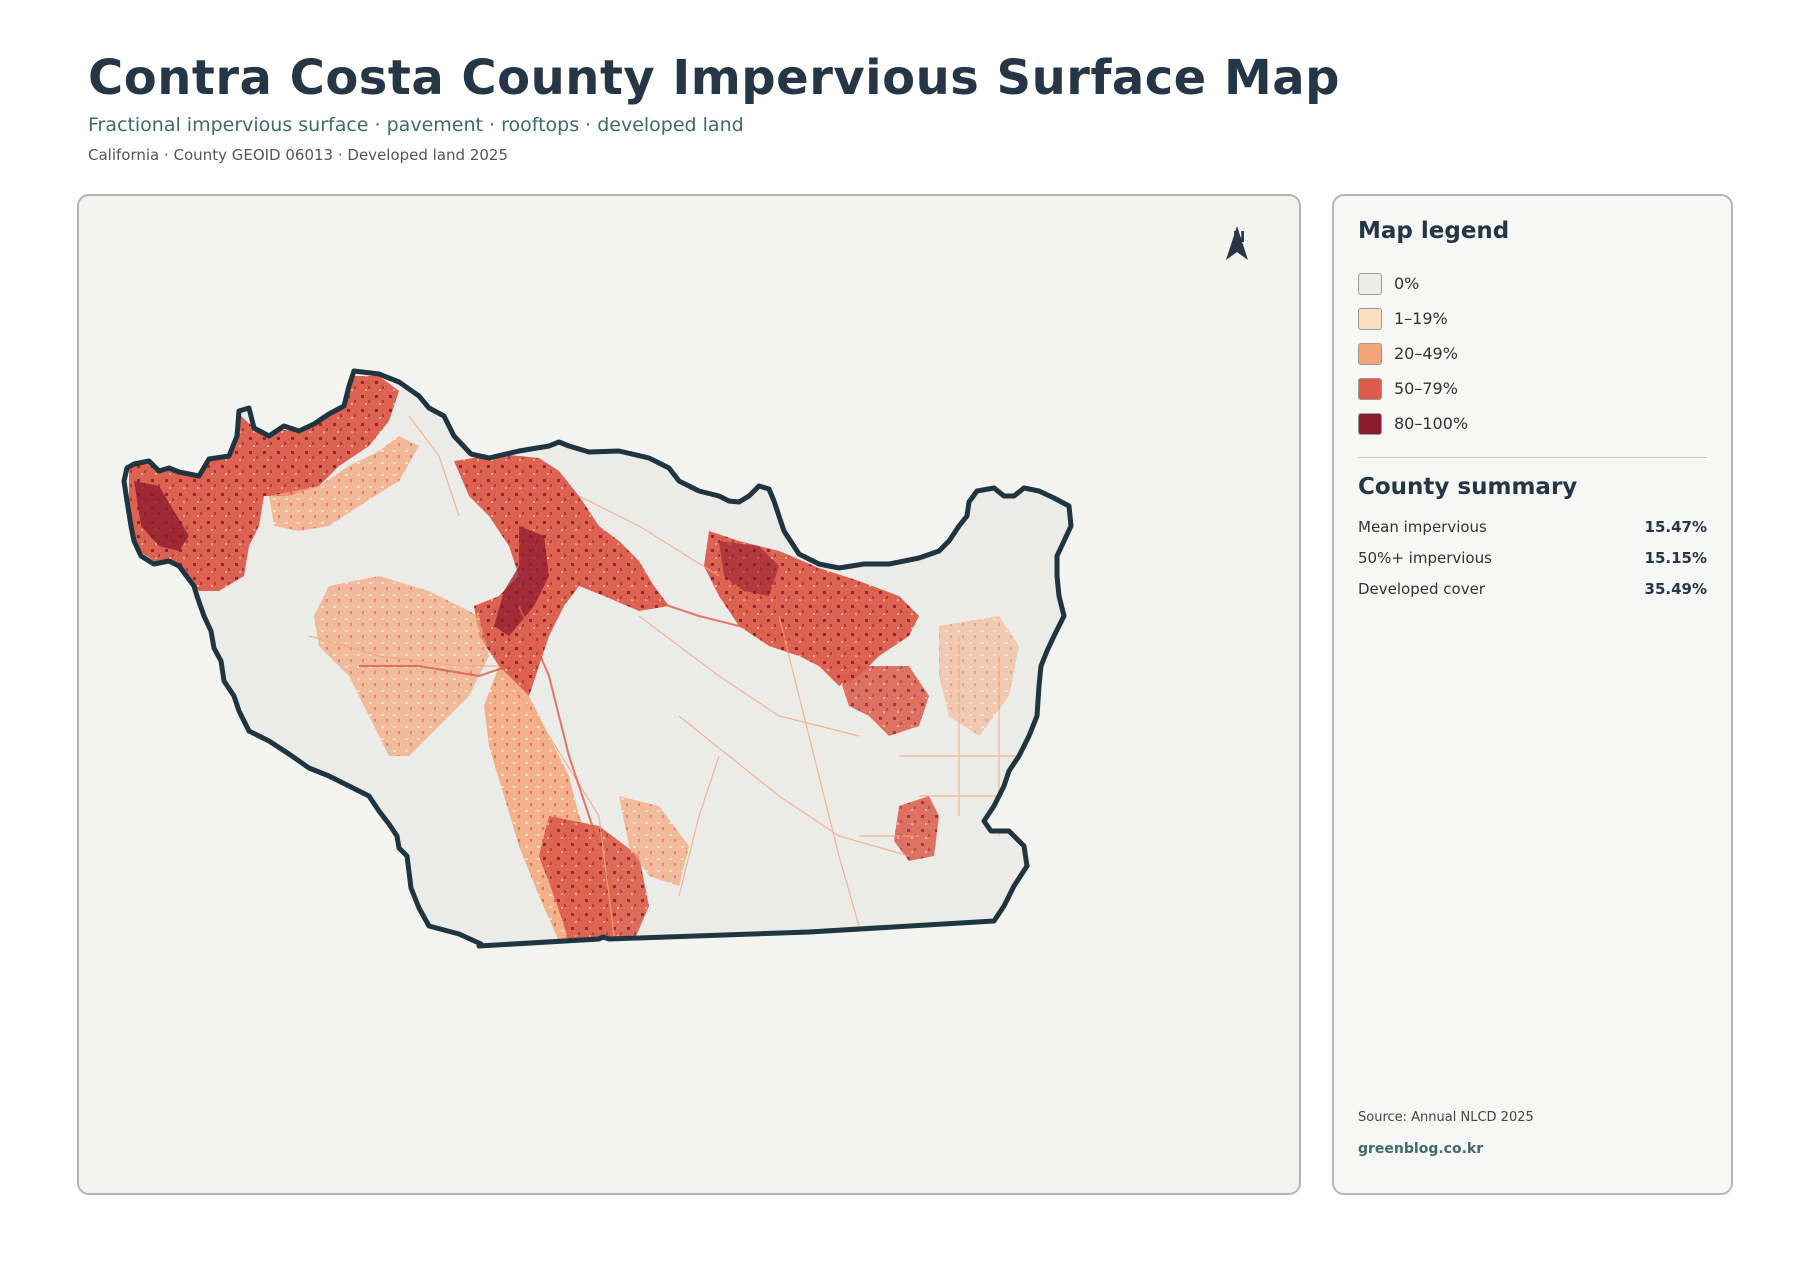 The width and height of the screenshot is (1800, 1273). Describe the element at coordinates (1532, 595) in the screenshot. I see `summary-row: Developed cover 35.49%` at that location.